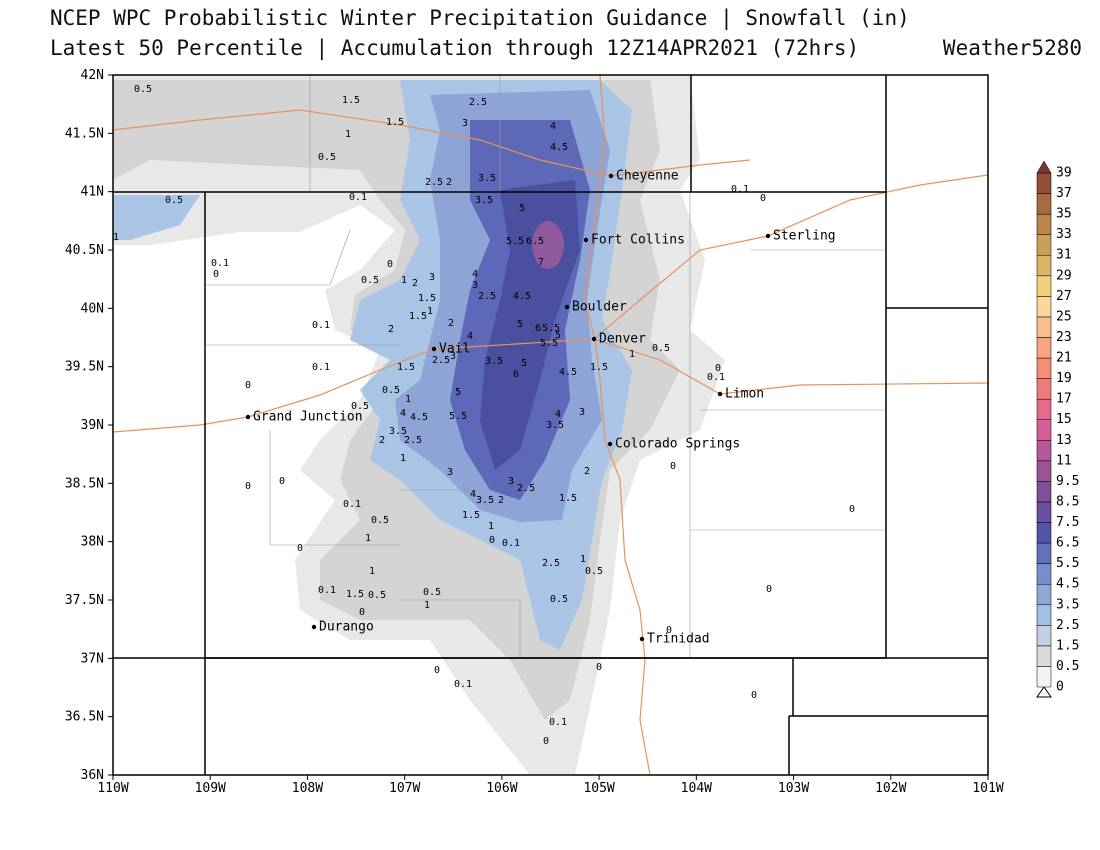  Describe the element at coordinates (516, 374) in the screenshot. I see `contour-label: 6` at that location.